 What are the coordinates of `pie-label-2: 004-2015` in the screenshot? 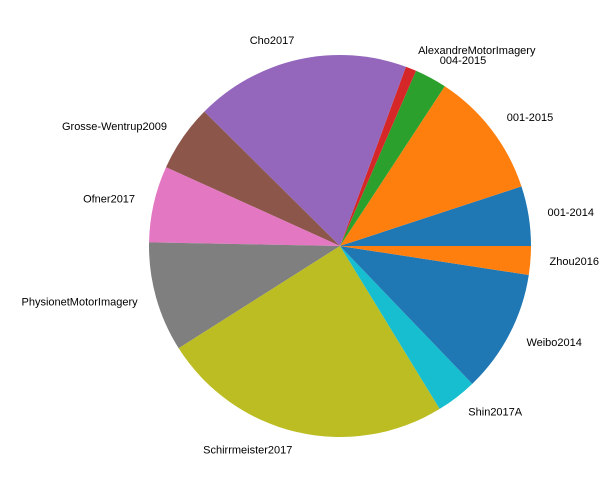 It's located at (463, 61).